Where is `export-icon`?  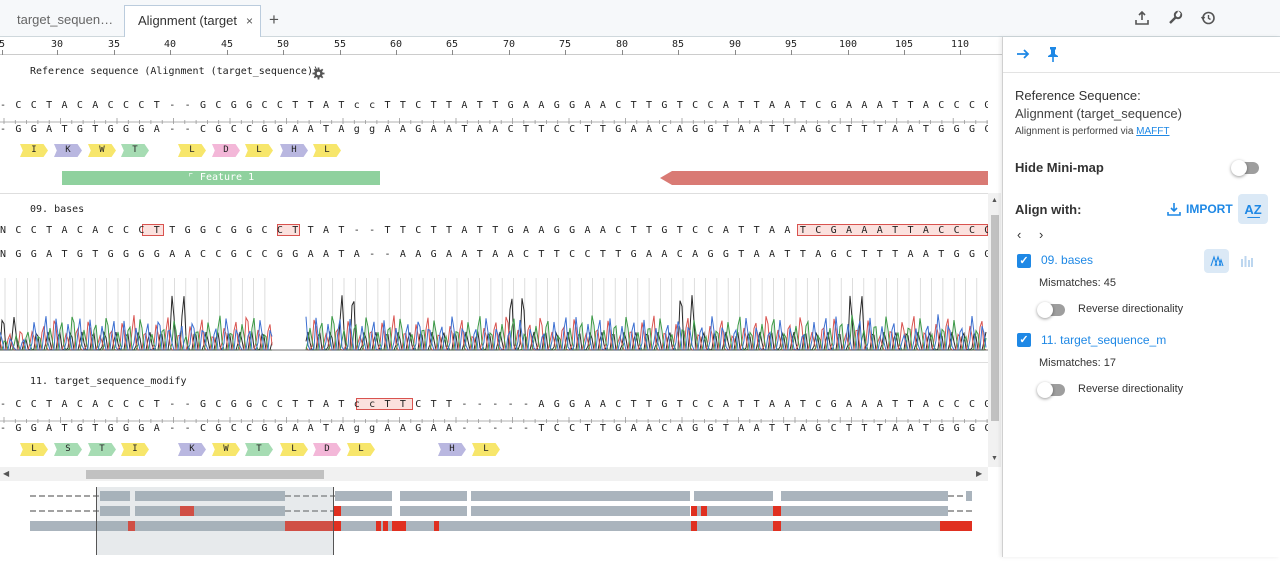 export-icon is located at coordinates (1142, 18).